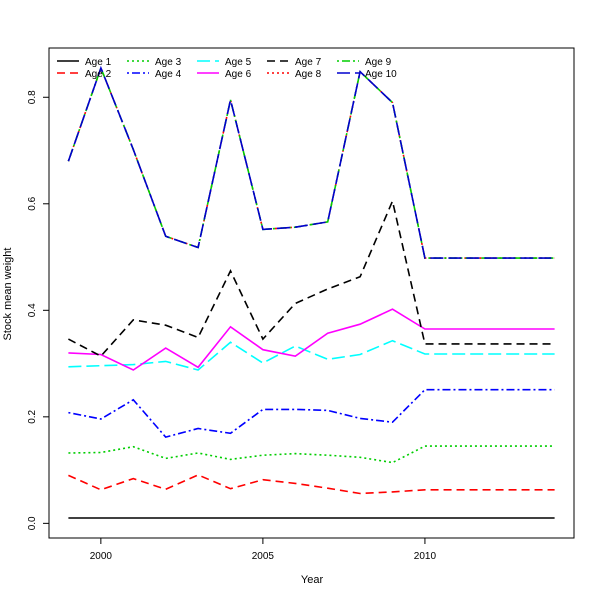 Image resolution: width=600 pixels, height=605 pixels. Describe the element at coordinates (98, 62) in the screenshot. I see `legend-label-age-1: Age 1` at that location.